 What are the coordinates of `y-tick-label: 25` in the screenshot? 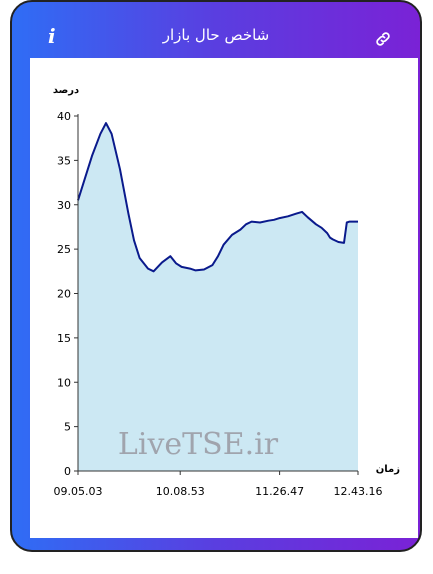 It's located at (64, 249).